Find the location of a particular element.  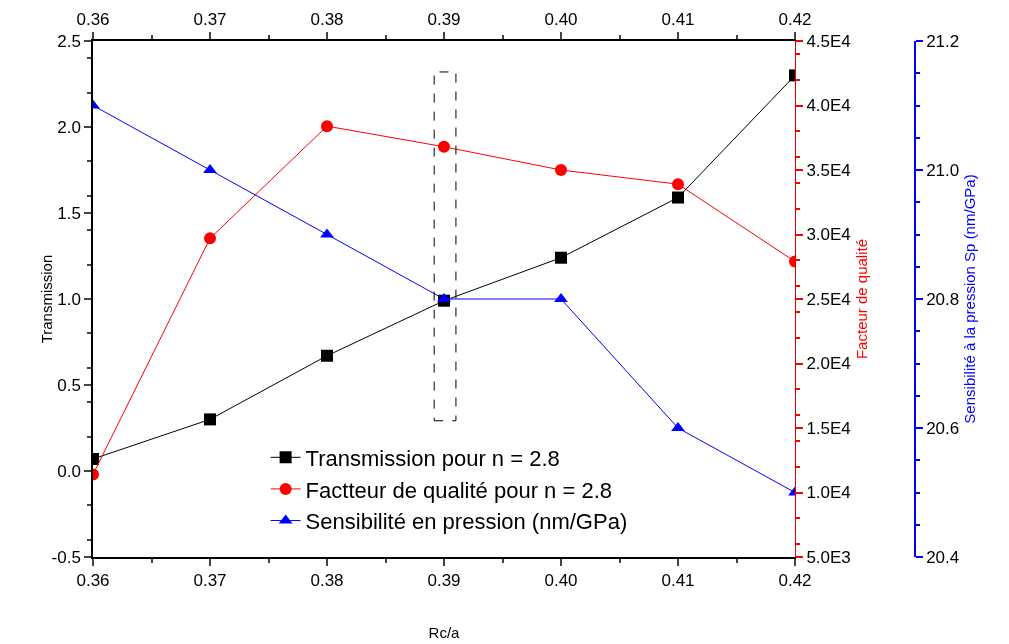

legend-label: Transmission pour n = 2.8 is located at coordinates (432, 458).